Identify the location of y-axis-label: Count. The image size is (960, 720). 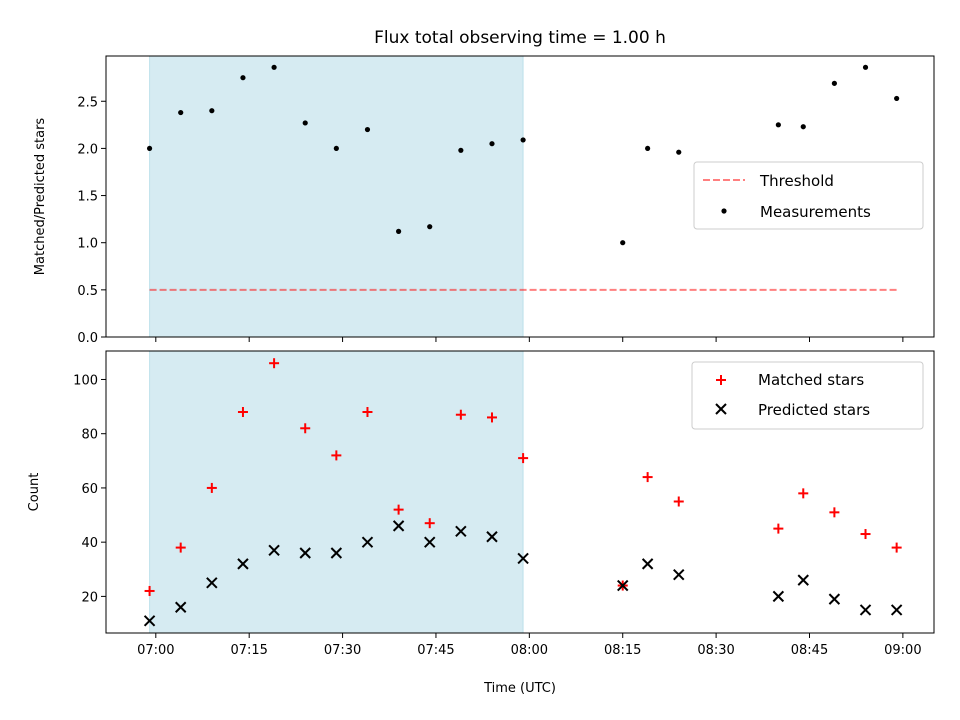
(34, 492).